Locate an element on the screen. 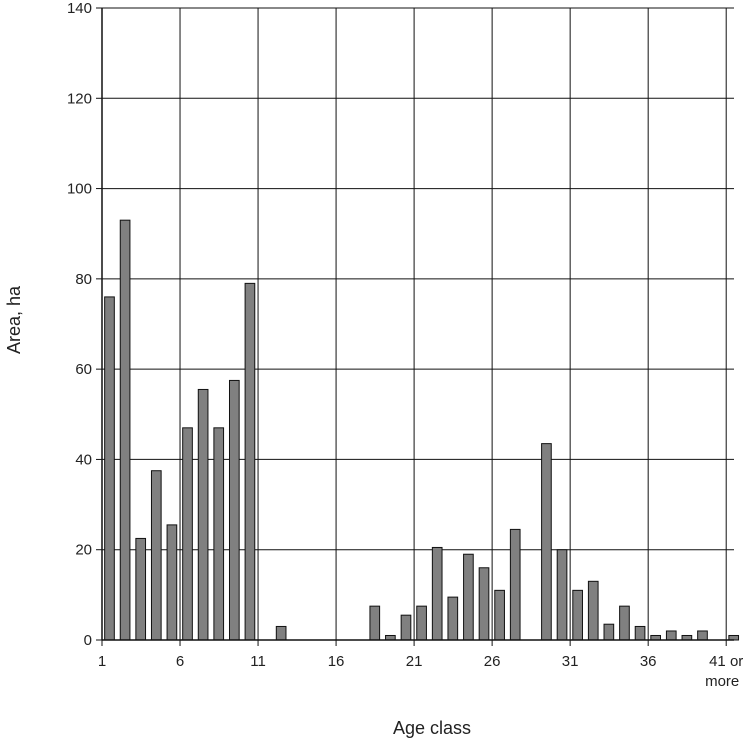 The height and width of the screenshot is (742, 755). x-tick-label: 16 is located at coordinates (336, 661).